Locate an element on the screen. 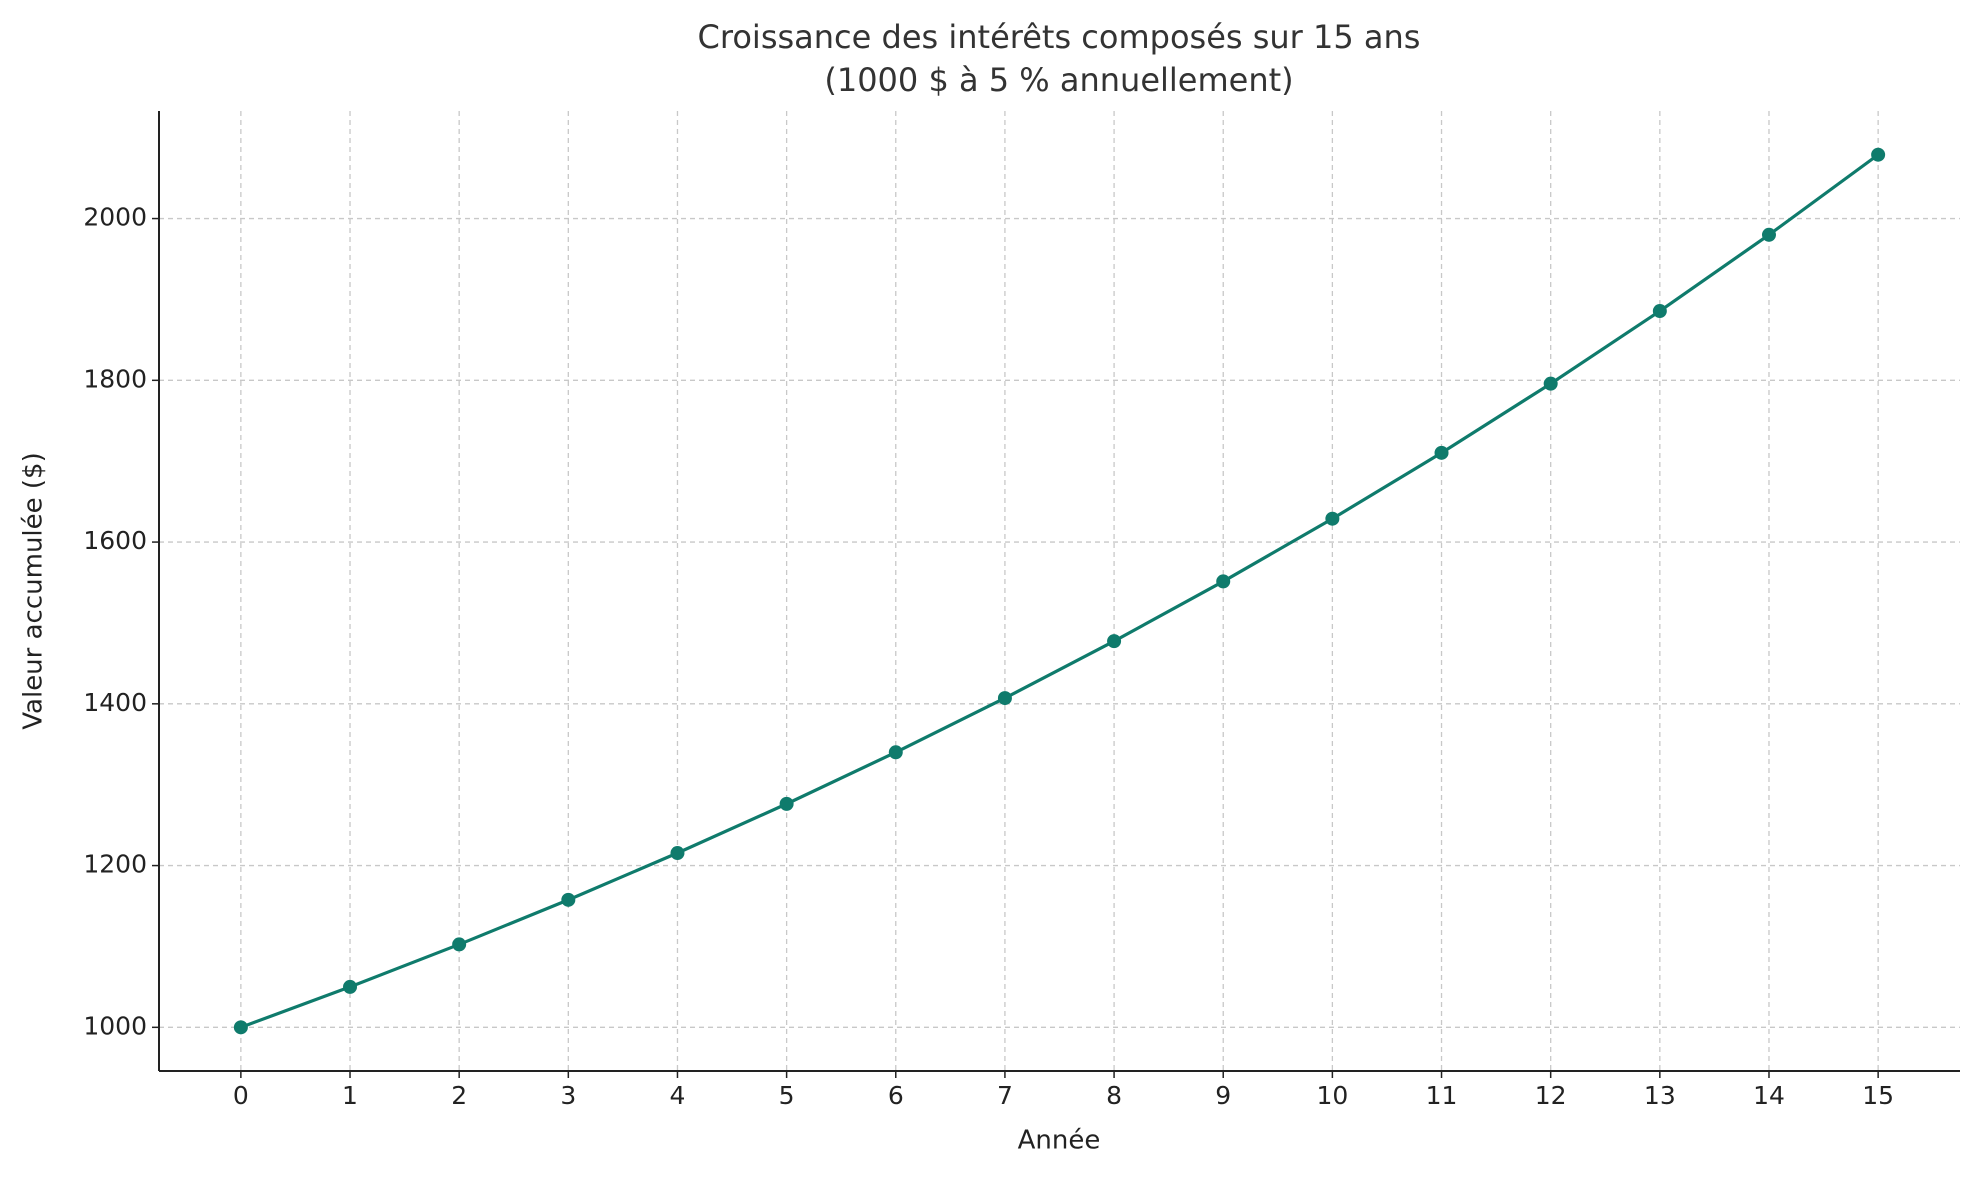 The height and width of the screenshot is (1180, 1980). x-tick-label: 14 is located at coordinates (1769, 1095).